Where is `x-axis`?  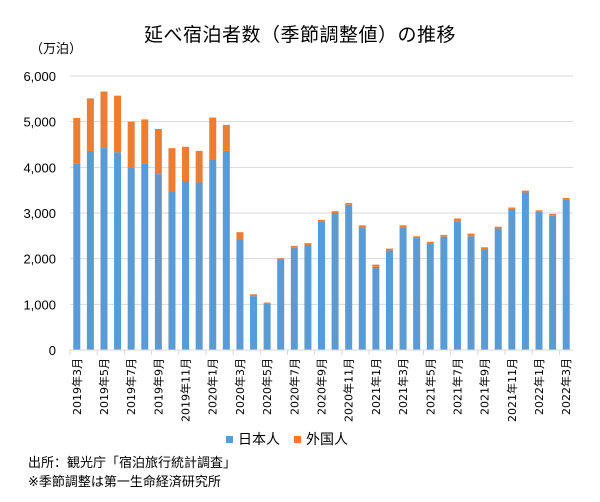
x-axis is located at coordinates (321, 352).